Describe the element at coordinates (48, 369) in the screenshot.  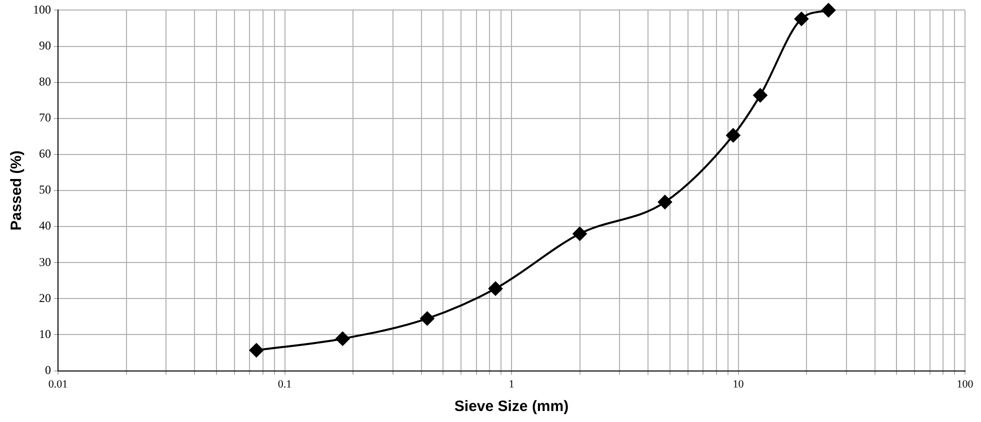
I see `y-tick-label: 0` at that location.